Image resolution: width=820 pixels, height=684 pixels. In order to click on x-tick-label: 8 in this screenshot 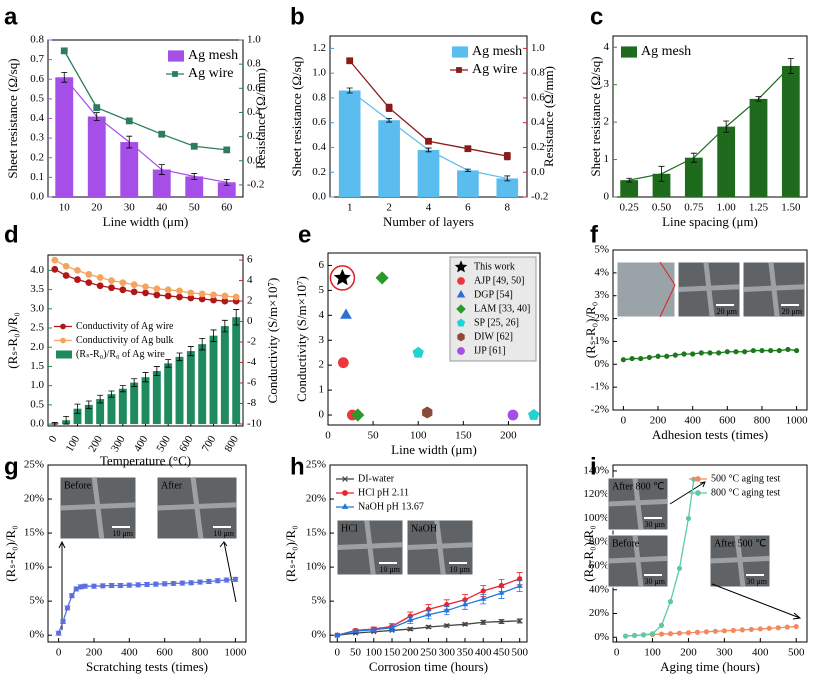, I will do `click(508, 208)`.